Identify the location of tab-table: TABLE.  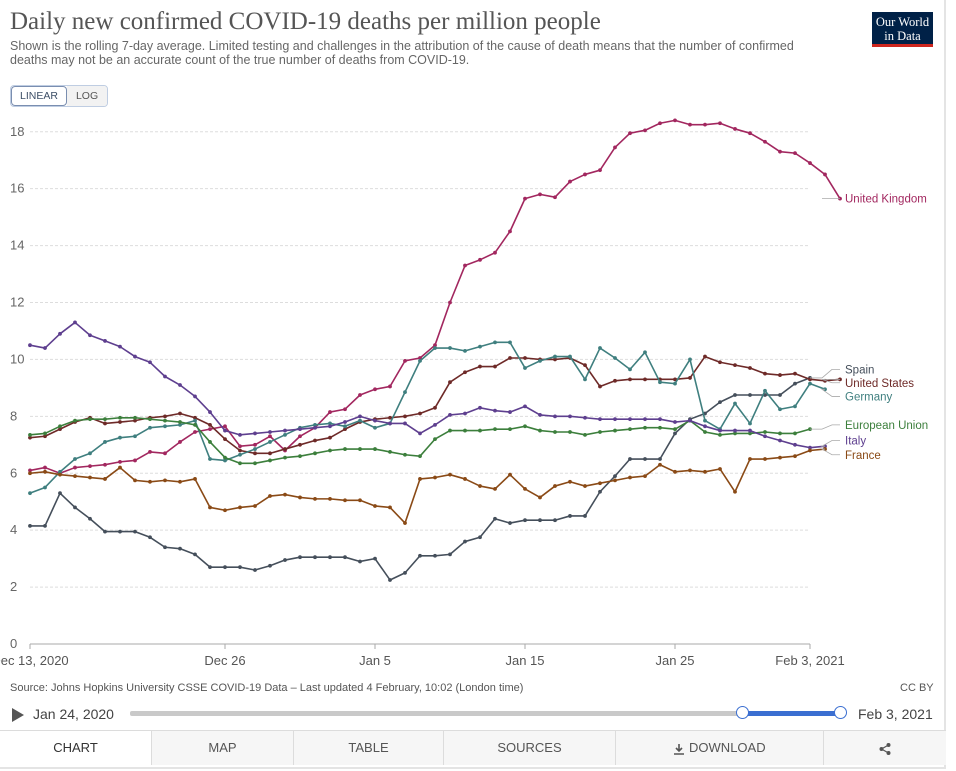
(368, 748).